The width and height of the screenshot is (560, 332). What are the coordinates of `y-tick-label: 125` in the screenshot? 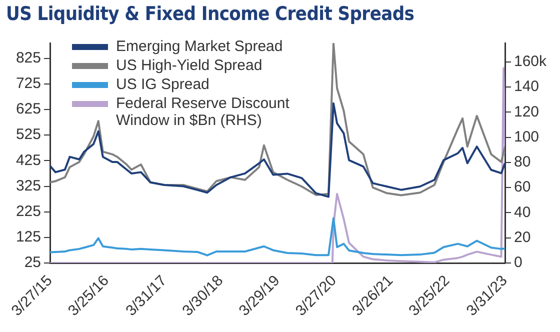 It's located at (28, 237).